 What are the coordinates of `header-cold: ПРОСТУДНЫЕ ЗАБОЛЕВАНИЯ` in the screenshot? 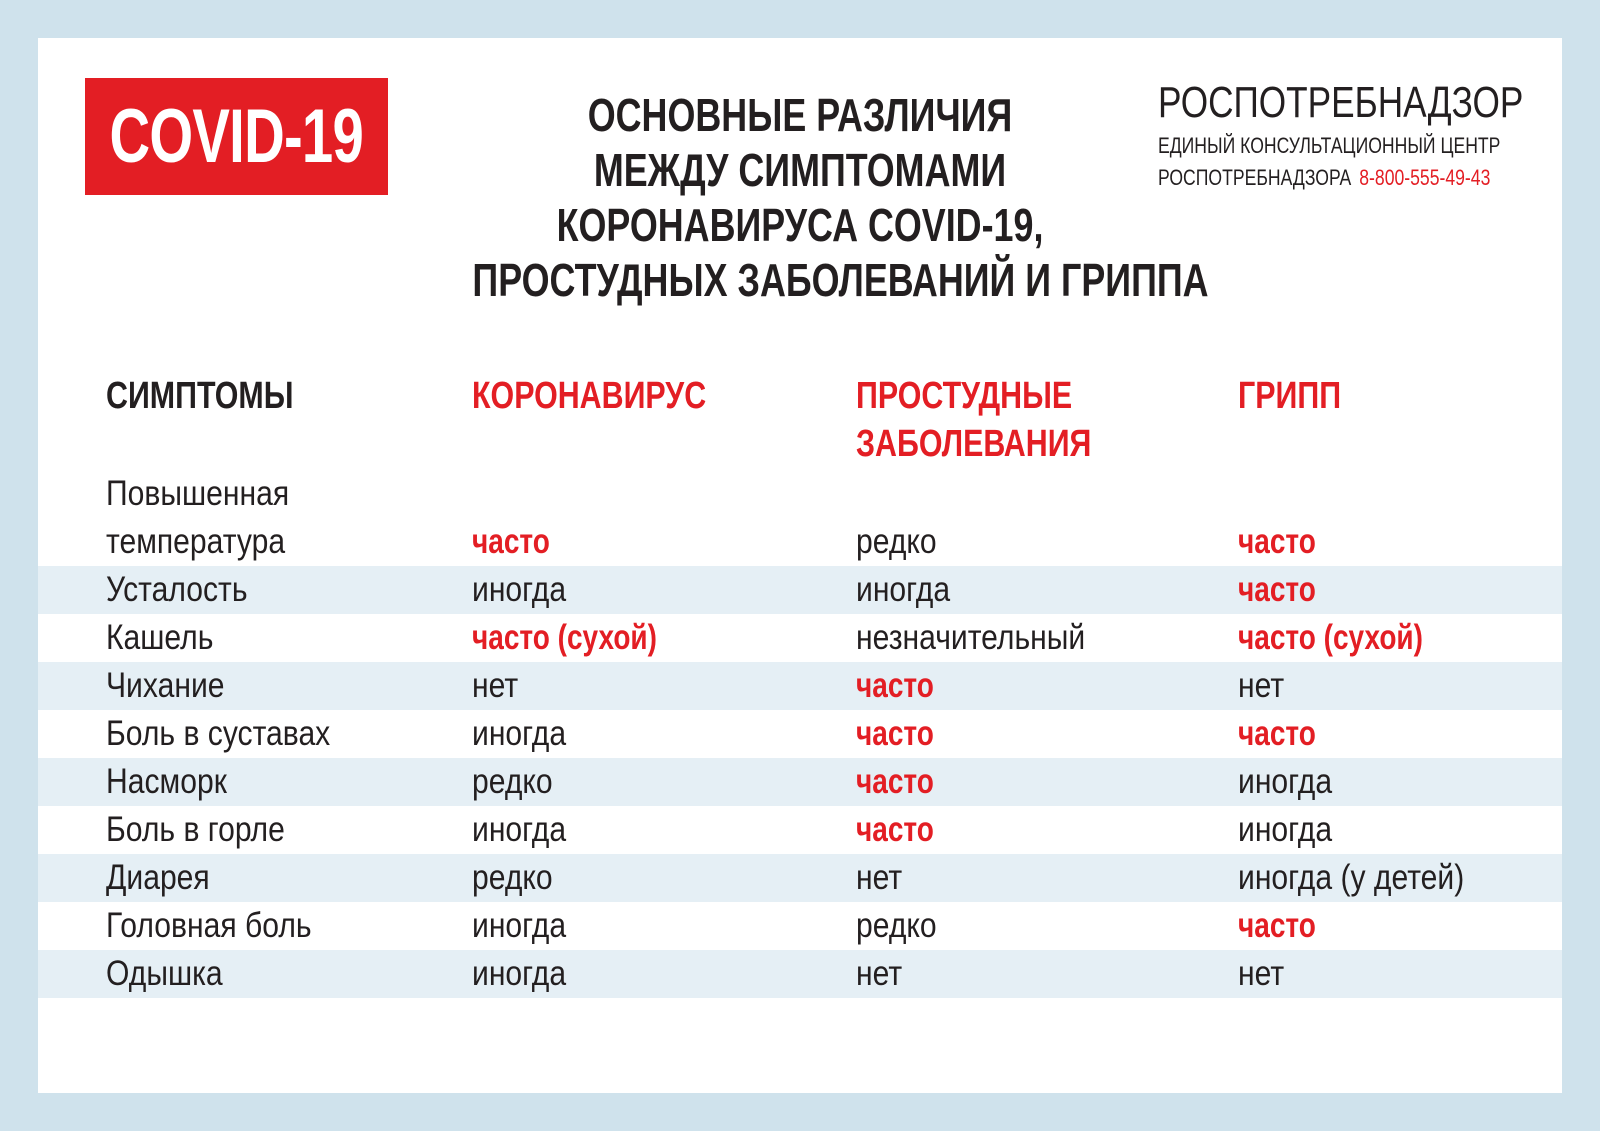 It's located at (973, 420).